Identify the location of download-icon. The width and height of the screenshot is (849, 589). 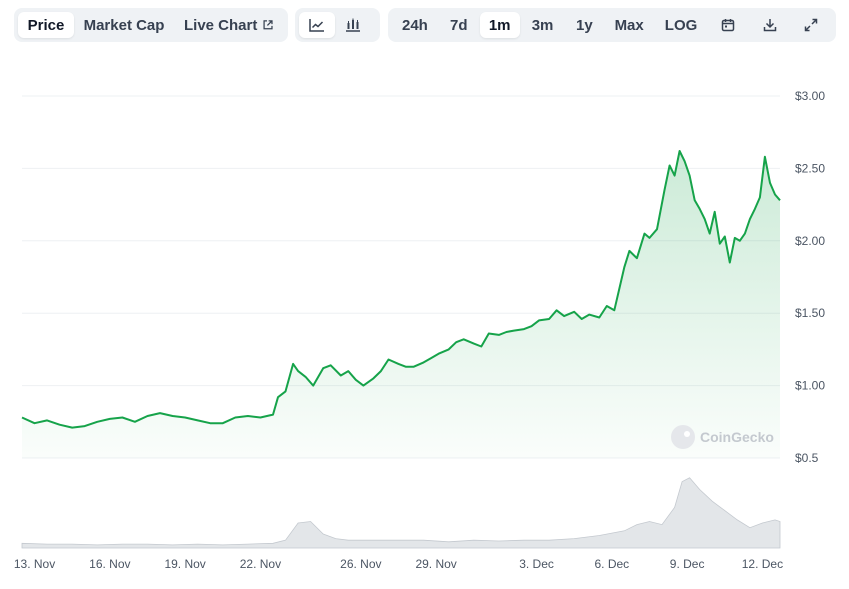
(769, 25).